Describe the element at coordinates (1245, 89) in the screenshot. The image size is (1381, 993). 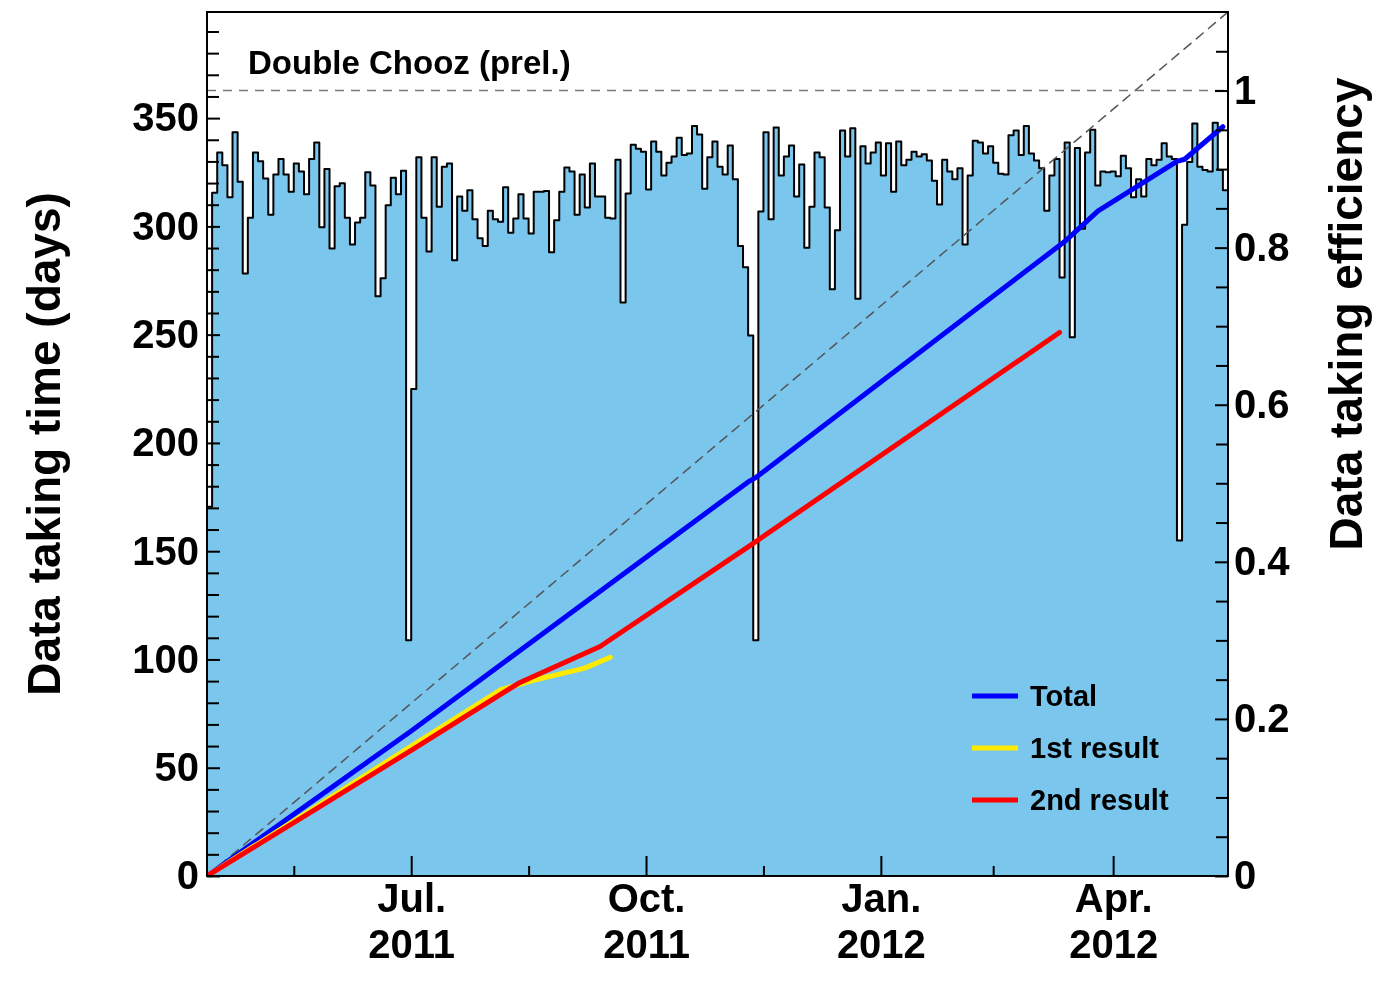
I see `y2-tick-label: 1` at that location.